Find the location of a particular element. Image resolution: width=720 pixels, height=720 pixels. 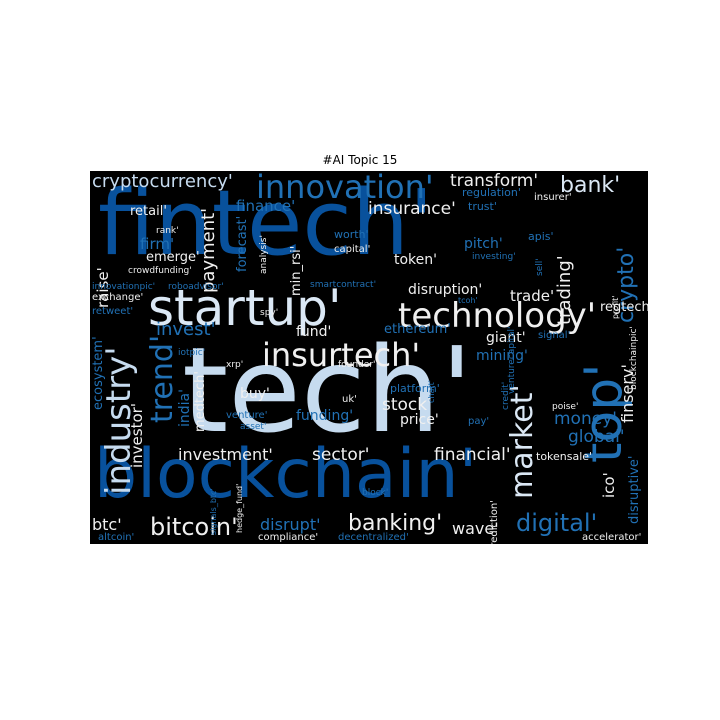

word-43: price' is located at coordinates (419, 420).